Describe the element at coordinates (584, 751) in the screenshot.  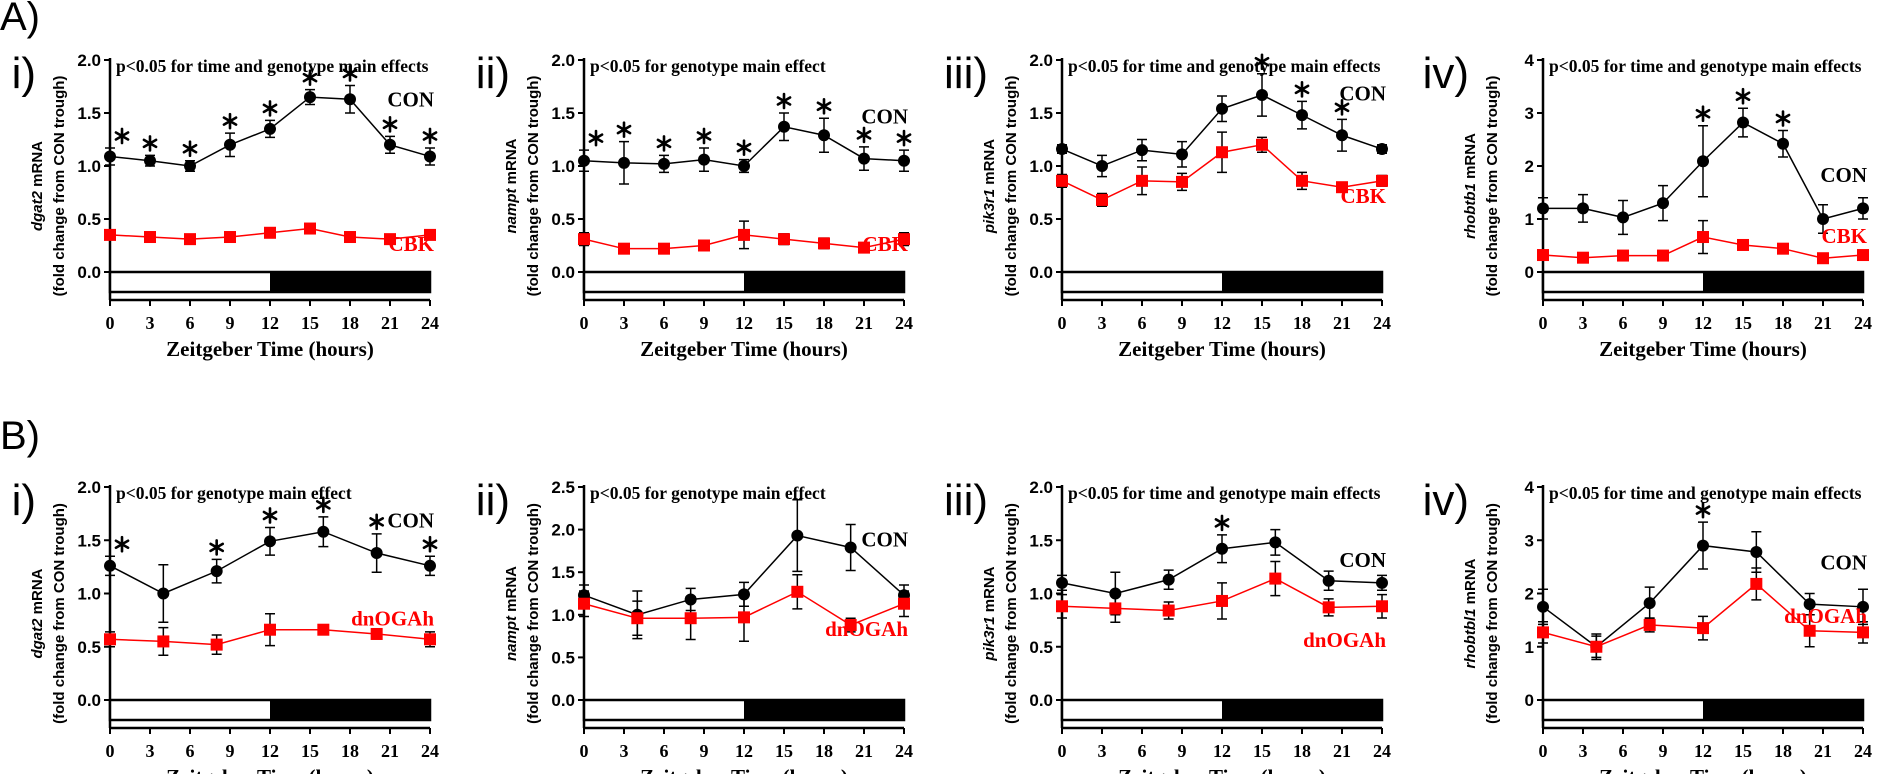
I see `x-tick-label: 0` at that location.